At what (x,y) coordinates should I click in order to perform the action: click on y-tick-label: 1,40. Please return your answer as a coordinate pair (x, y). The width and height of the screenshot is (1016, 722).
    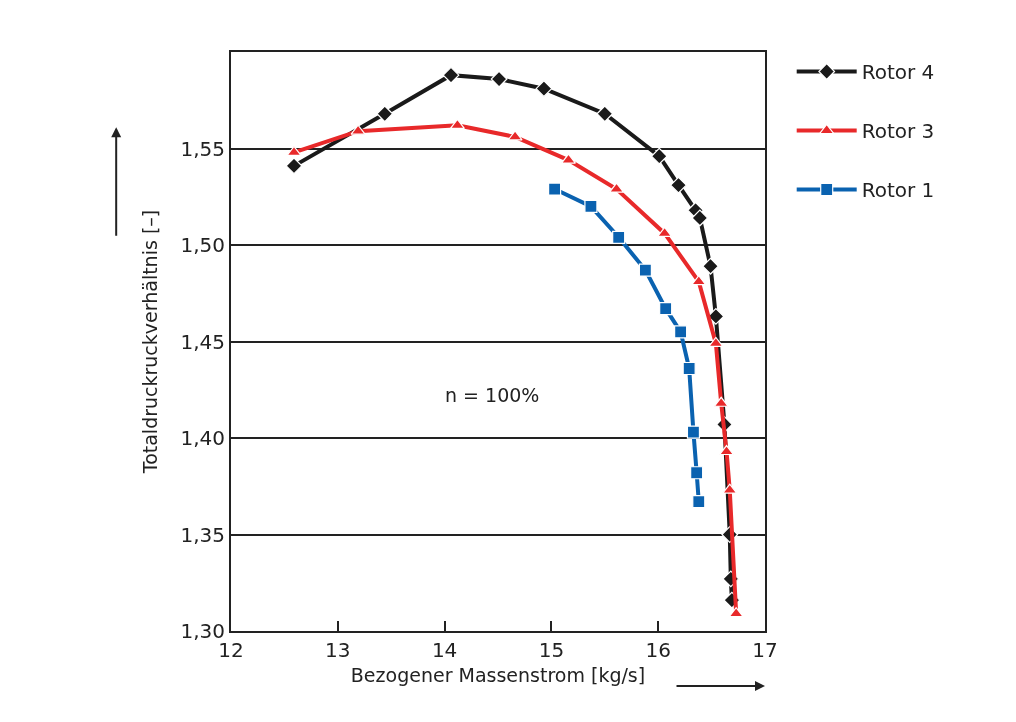
    Looking at the image, I should click on (202, 438).